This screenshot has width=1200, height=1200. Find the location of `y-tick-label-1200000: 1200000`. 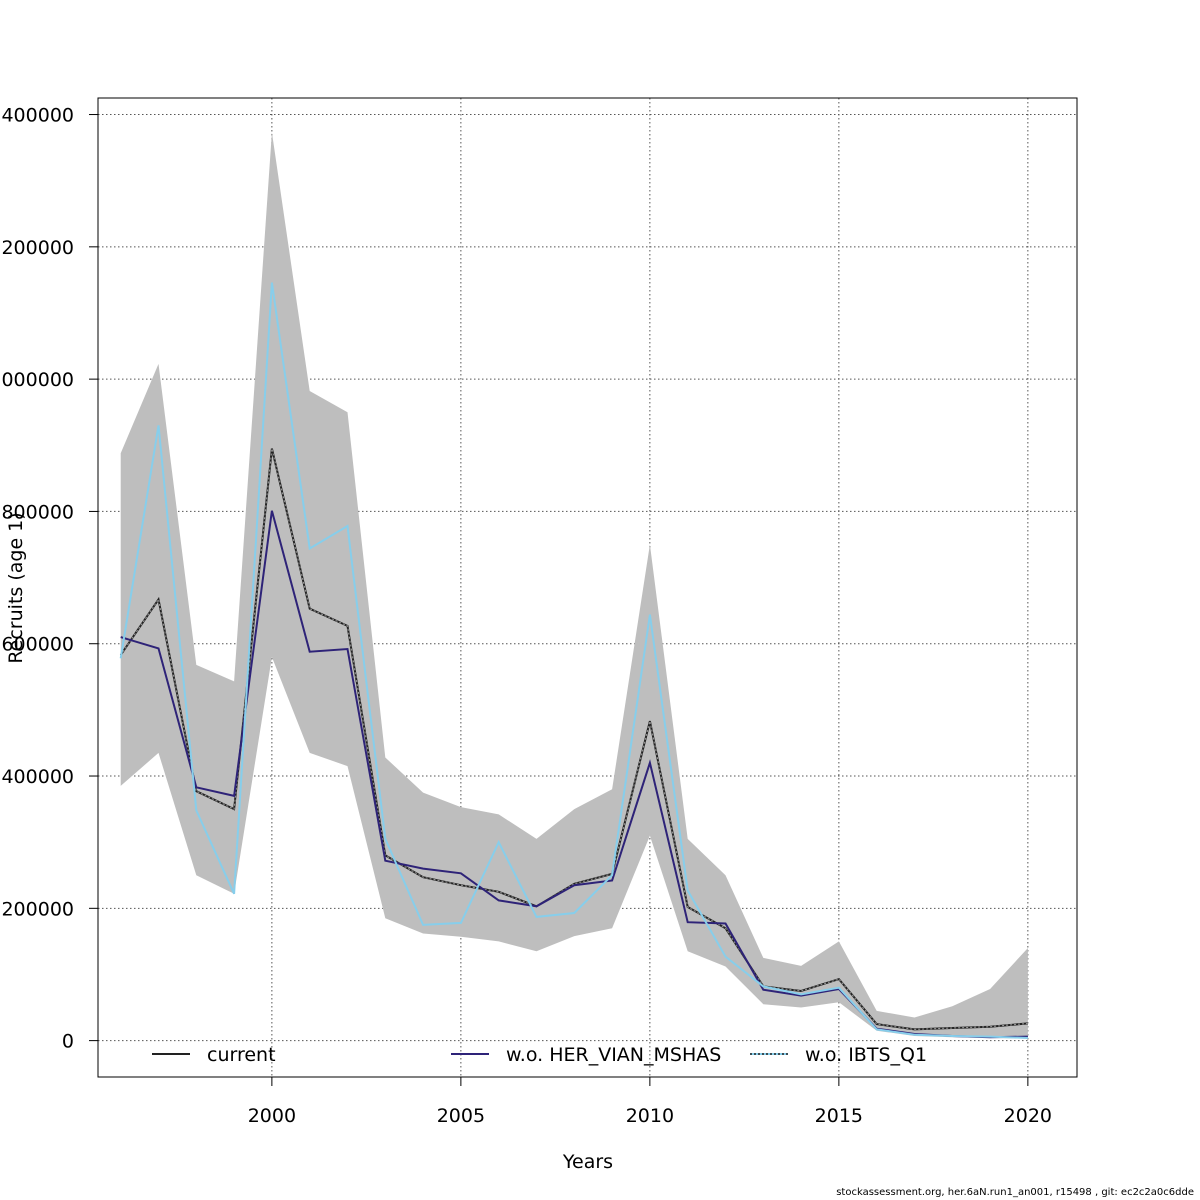

y-tick-label-1200000: 1200000 is located at coordinates (37, 248).